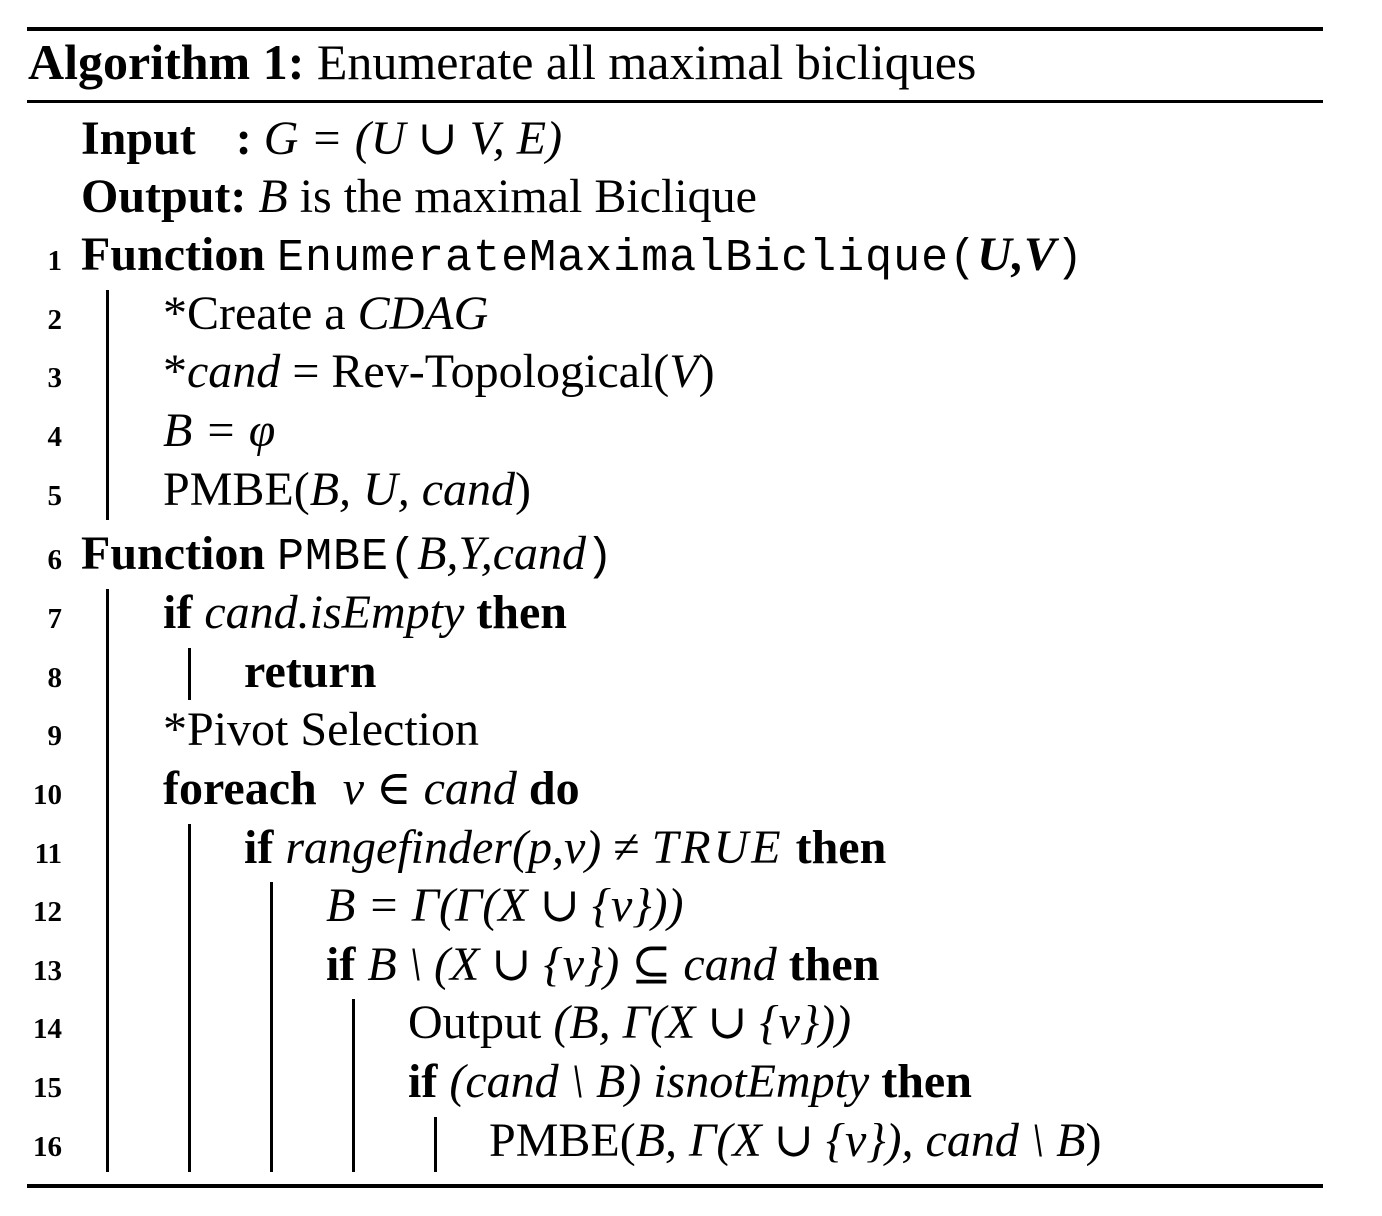 This screenshot has width=1382, height=1216. I want to click on line-number: 4, so click(55, 437).